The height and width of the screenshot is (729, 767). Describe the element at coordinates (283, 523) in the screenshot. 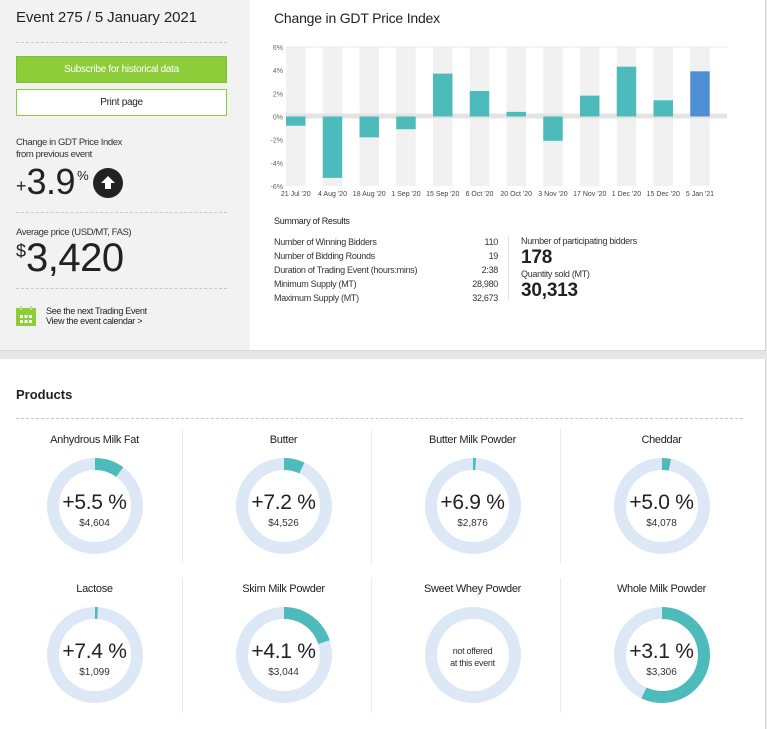

I see `product-price: $4,526` at that location.